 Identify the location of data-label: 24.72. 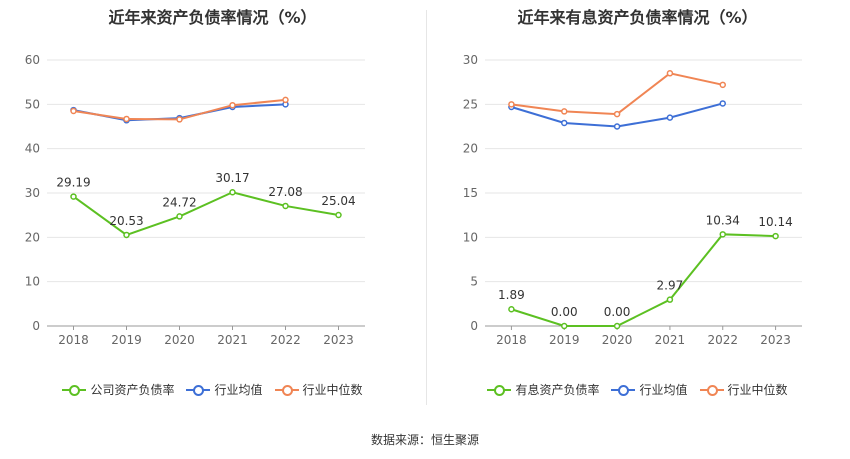
(179, 202).